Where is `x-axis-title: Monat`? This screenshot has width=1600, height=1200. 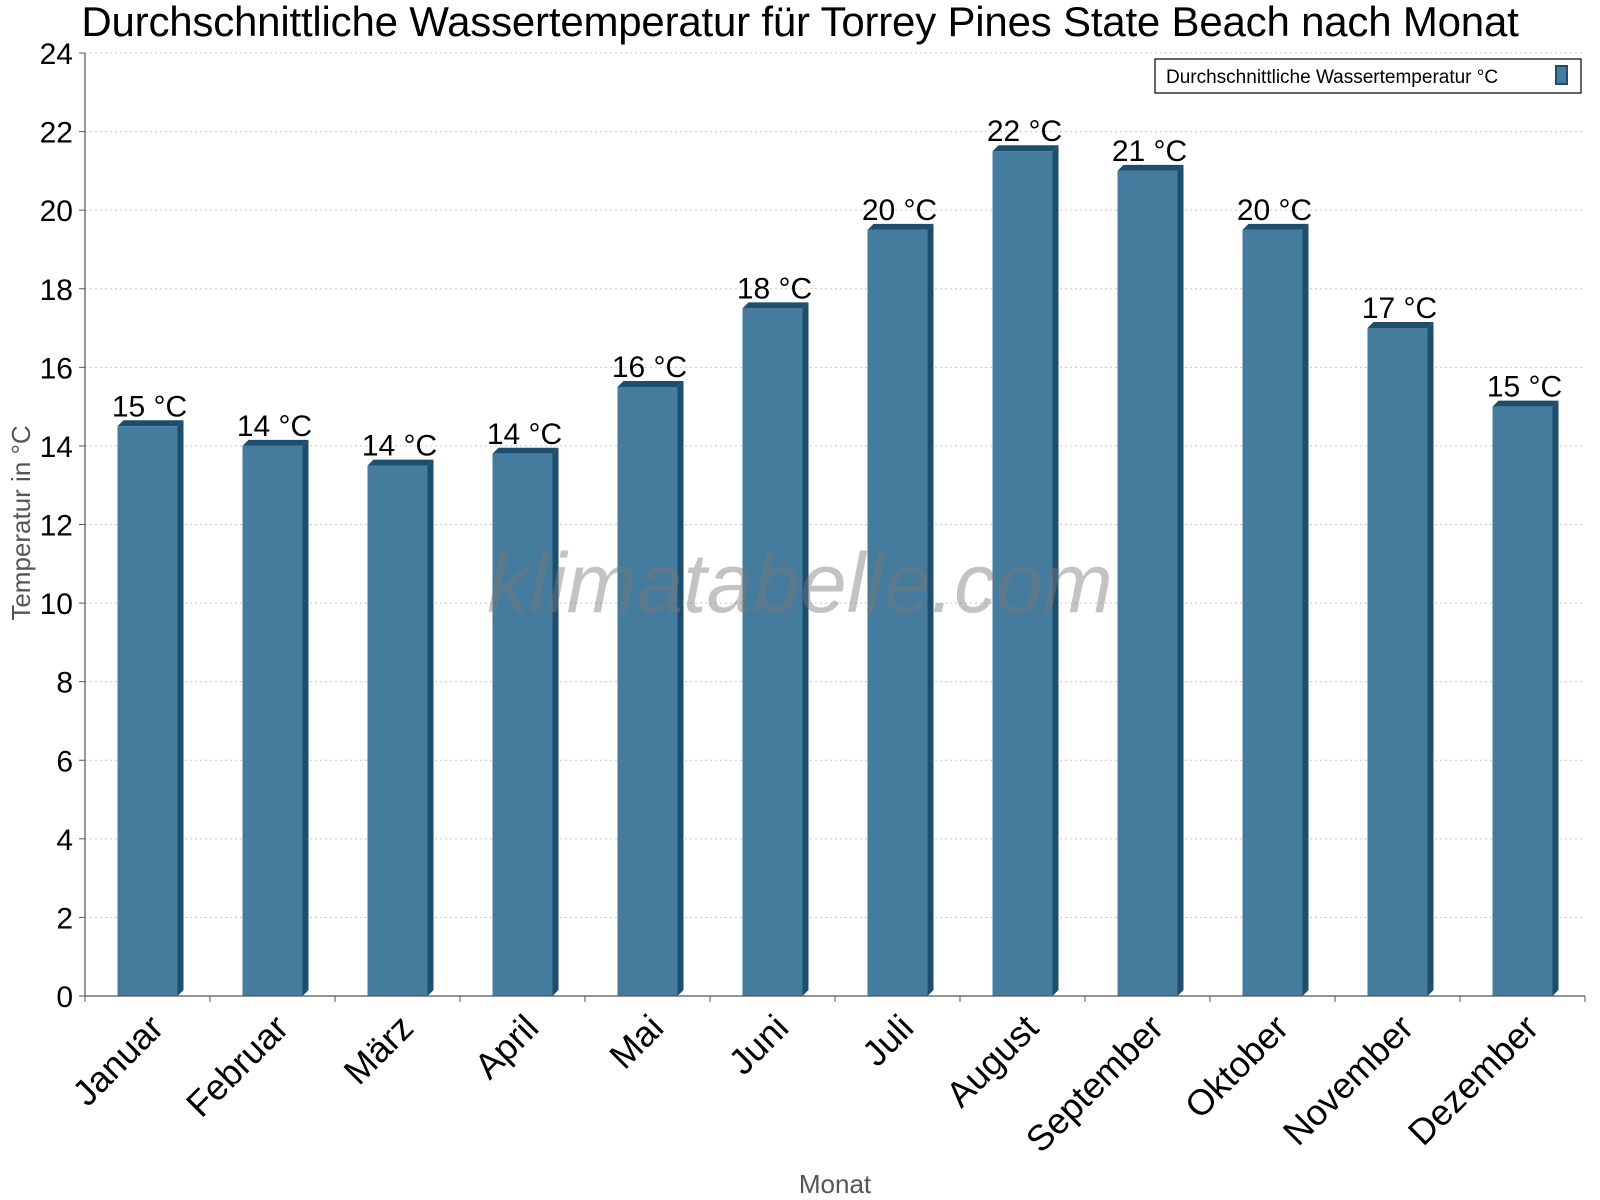
x-axis-title: Monat is located at coordinates (835, 1184).